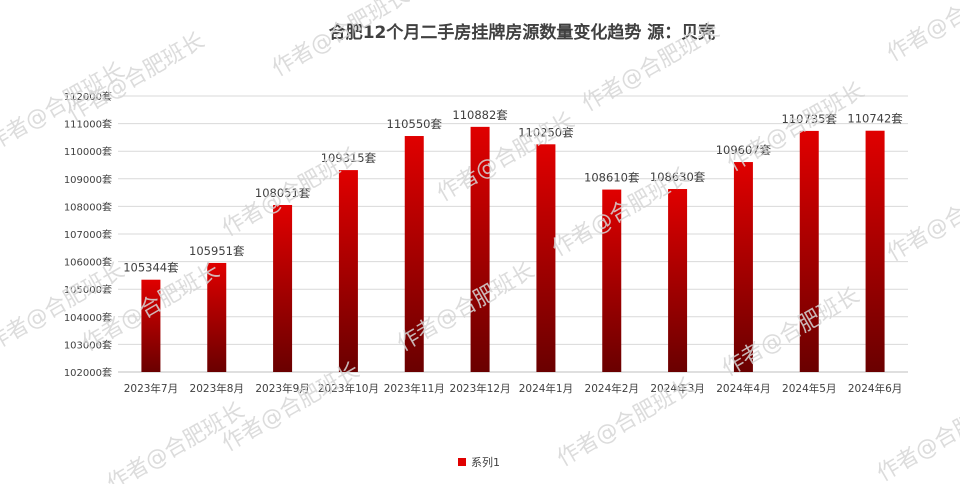 The height and width of the screenshot is (484, 960). What do you see at coordinates (743, 388) in the screenshot?
I see `x-tick-label: 2024年4月` at bounding box center [743, 388].